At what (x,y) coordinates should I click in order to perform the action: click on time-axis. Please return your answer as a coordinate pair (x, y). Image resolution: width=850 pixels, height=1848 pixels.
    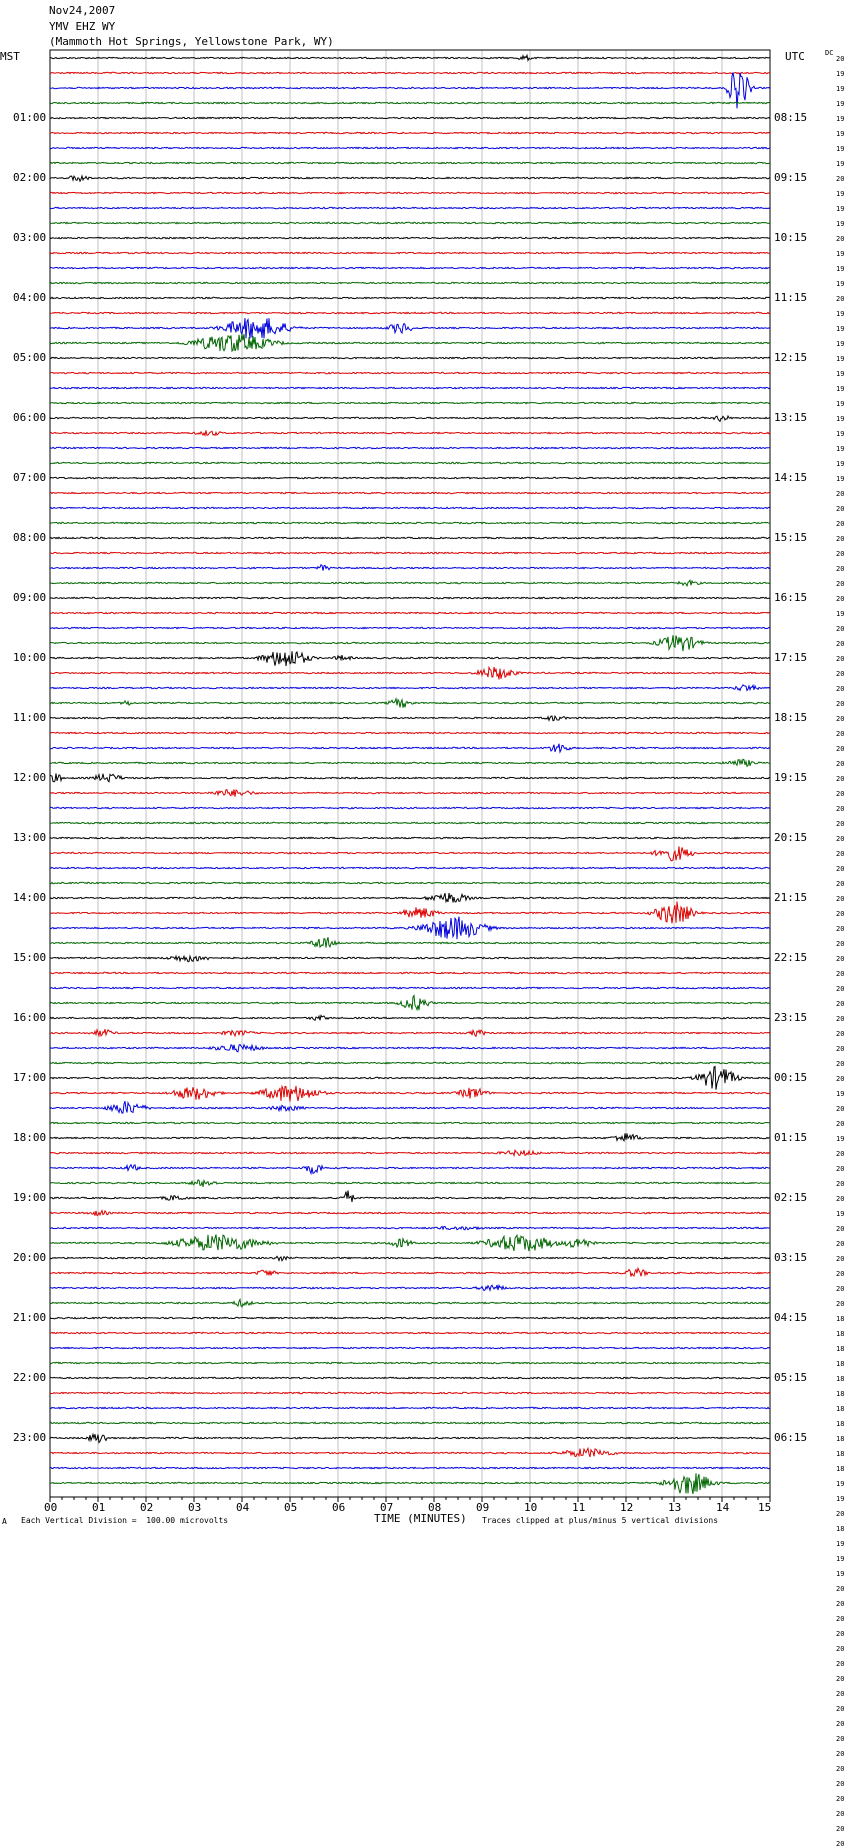
    Looking at the image, I should click on (410, 1499).